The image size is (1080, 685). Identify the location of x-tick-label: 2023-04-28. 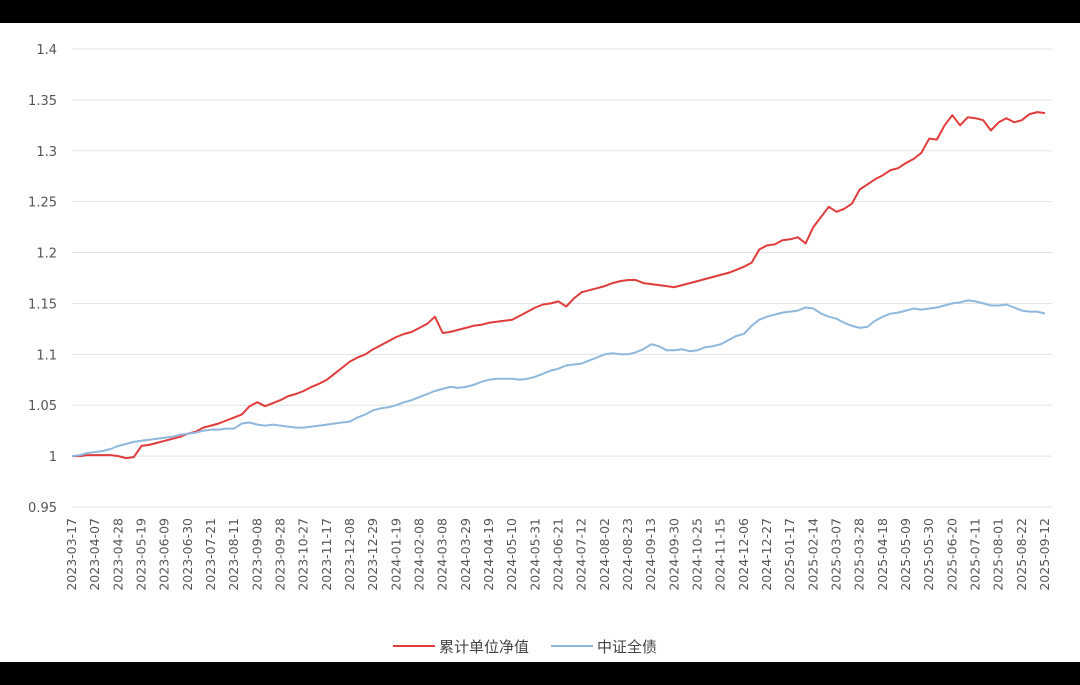
(117, 554).